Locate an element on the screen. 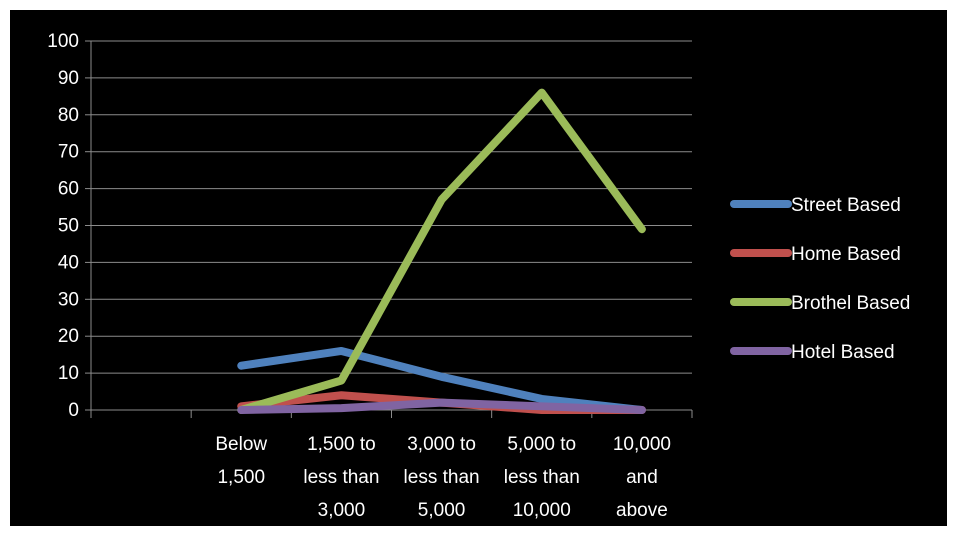 Image resolution: width=959 pixels, height=535 pixels. x-tick-label: 1,500 to less than 3,000 is located at coordinates (341, 477).